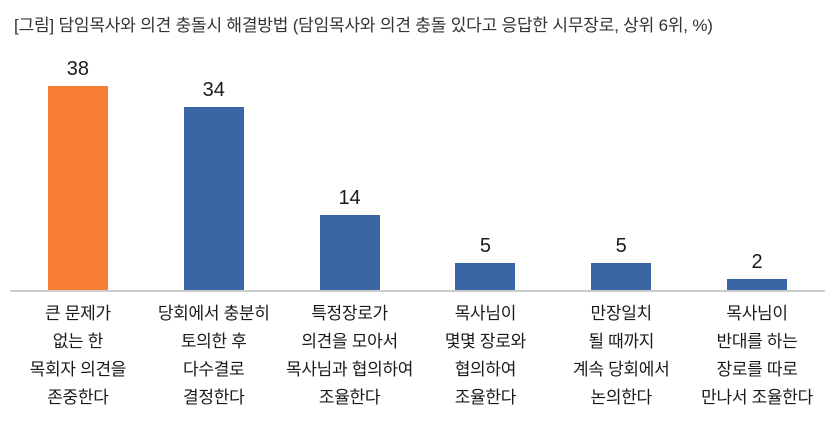 The height and width of the screenshot is (425, 835). I want to click on bar-category-label: 특정장로가 의견을 모아서 목사님과 협의하여 조율한다, so click(349, 355).